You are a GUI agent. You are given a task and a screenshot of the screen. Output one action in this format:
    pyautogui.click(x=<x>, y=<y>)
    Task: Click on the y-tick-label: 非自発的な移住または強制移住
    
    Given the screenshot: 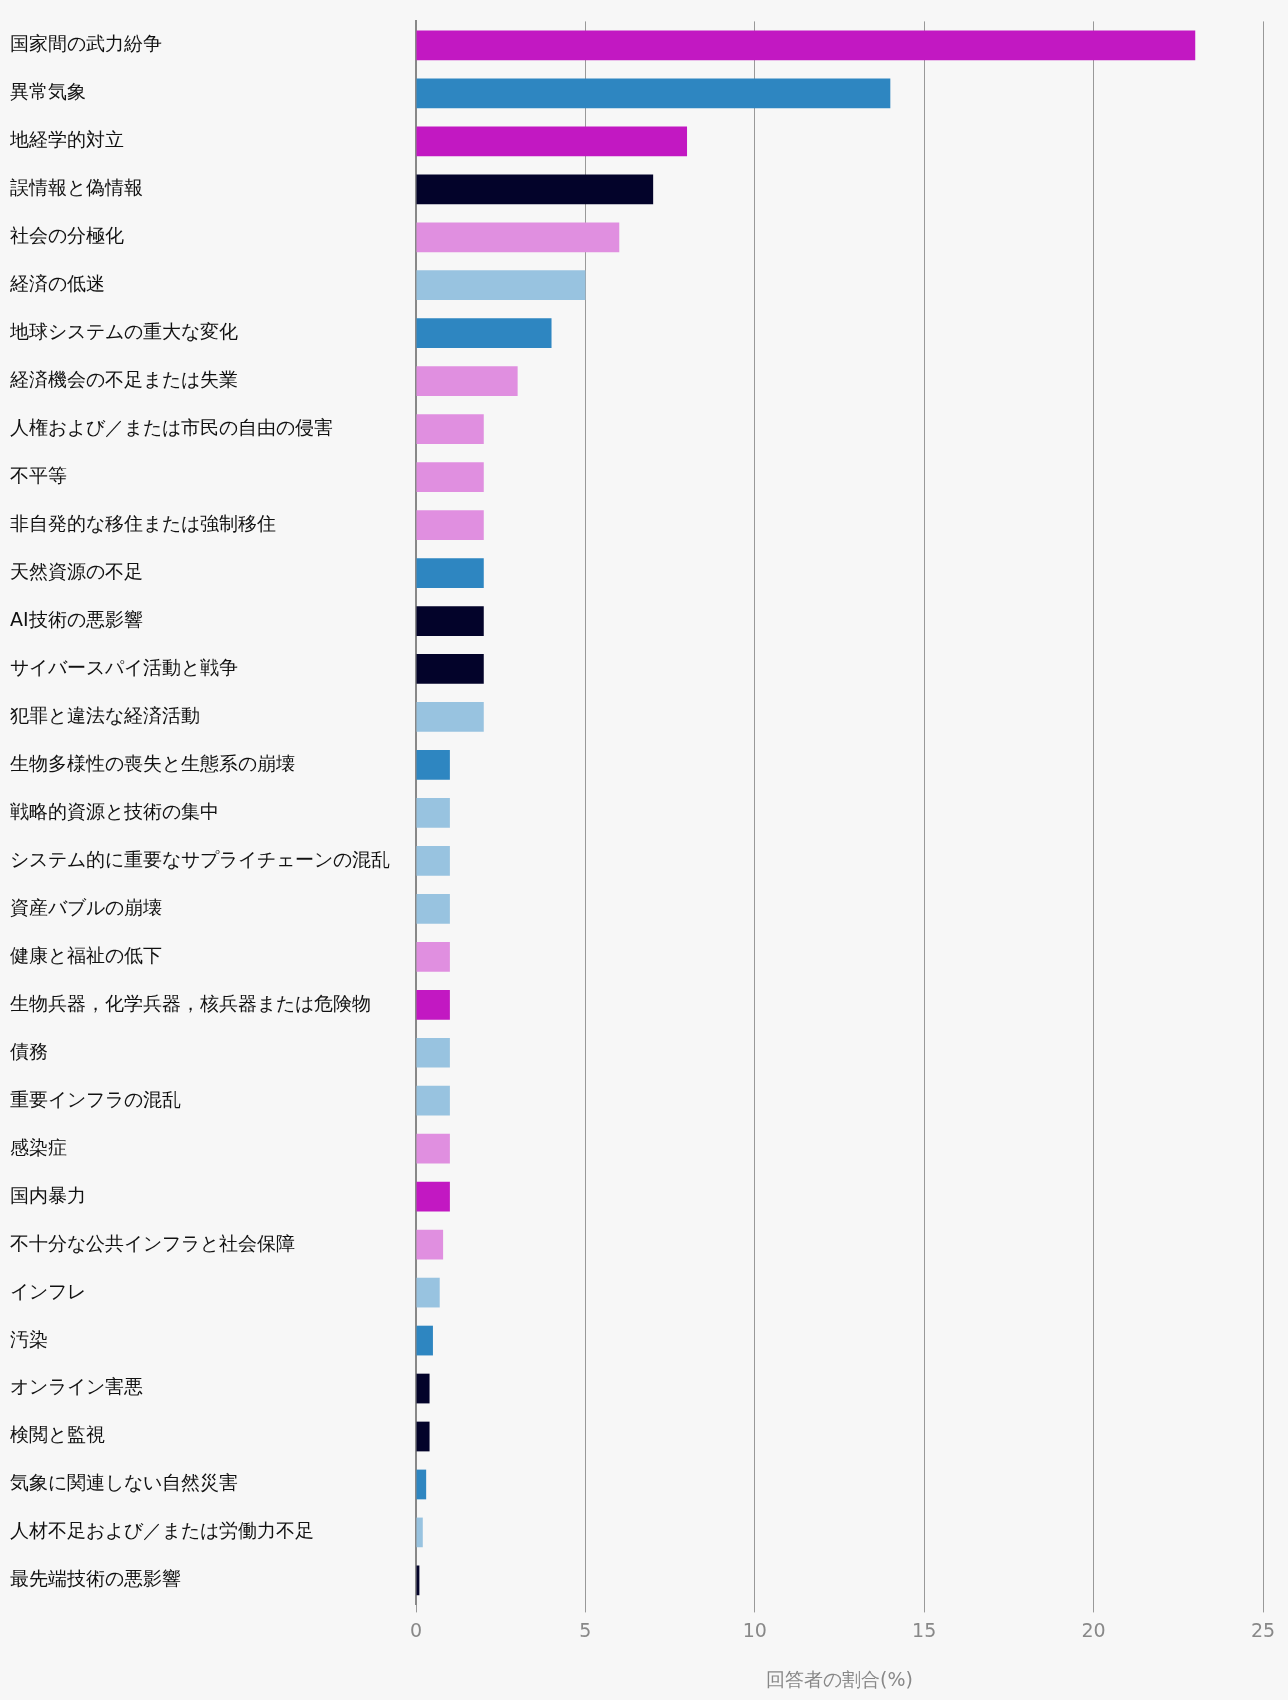 What is the action you would take?
    pyautogui.click(x=143, y=523)
    